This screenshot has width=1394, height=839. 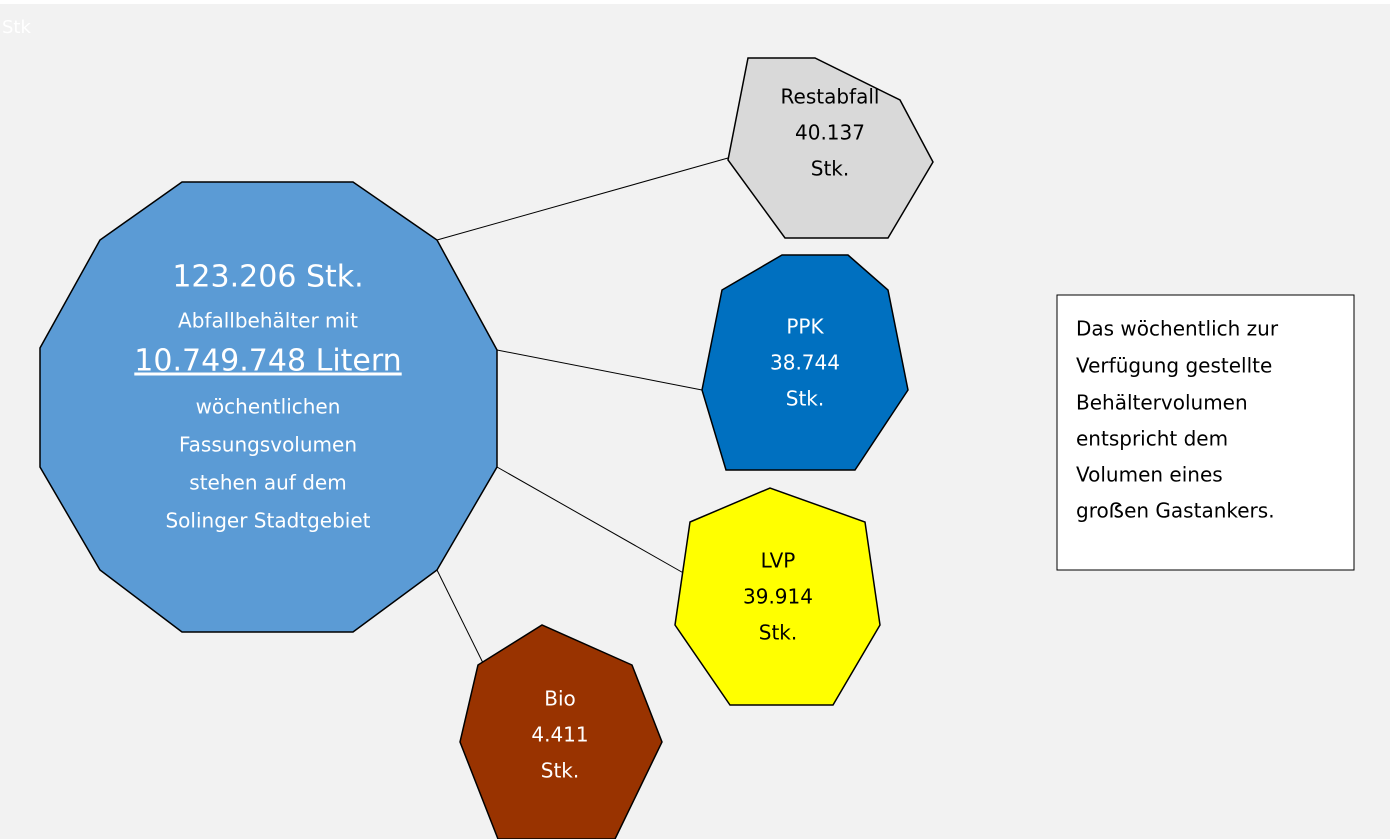 What do you see at coordinates (830, 133) in the screenshot?
I see `node-count: 40.137` at bounding box center [830, 133].